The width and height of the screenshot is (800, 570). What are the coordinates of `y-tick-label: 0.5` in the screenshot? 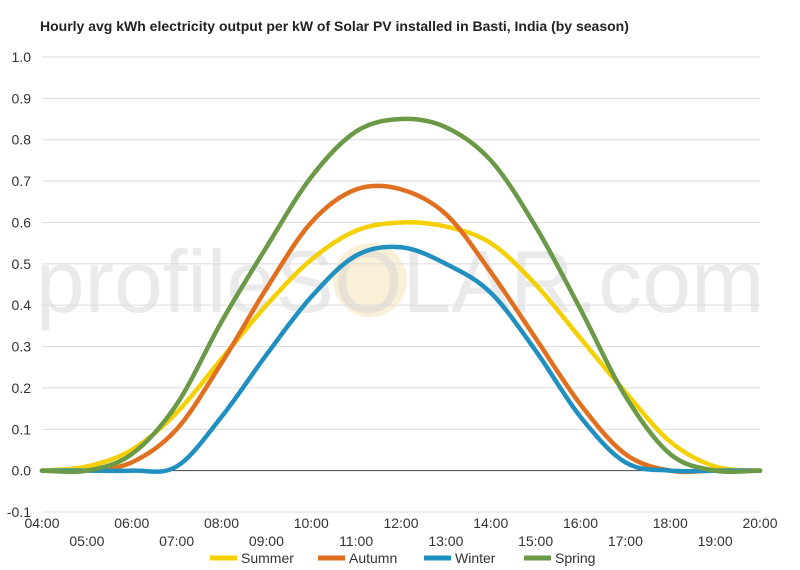 It's located at (22, 264).